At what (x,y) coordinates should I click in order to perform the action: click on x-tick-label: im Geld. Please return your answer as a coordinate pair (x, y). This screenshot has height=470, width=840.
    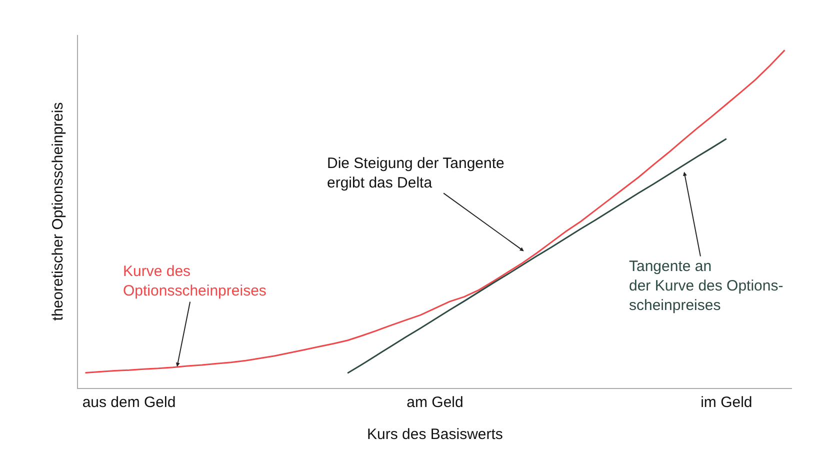
    Looking at the image, I should click on (726, 402).